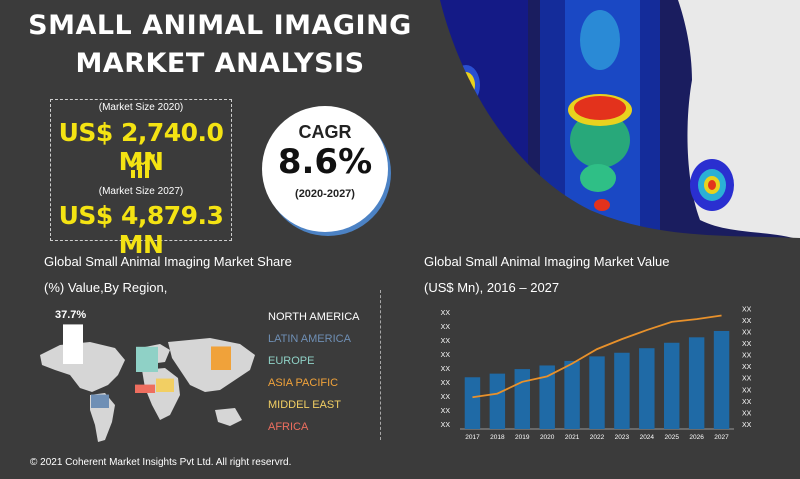 This screenshot has height=479, width=800. I want to click on x-tick-label: 2024, so click(647, 437).